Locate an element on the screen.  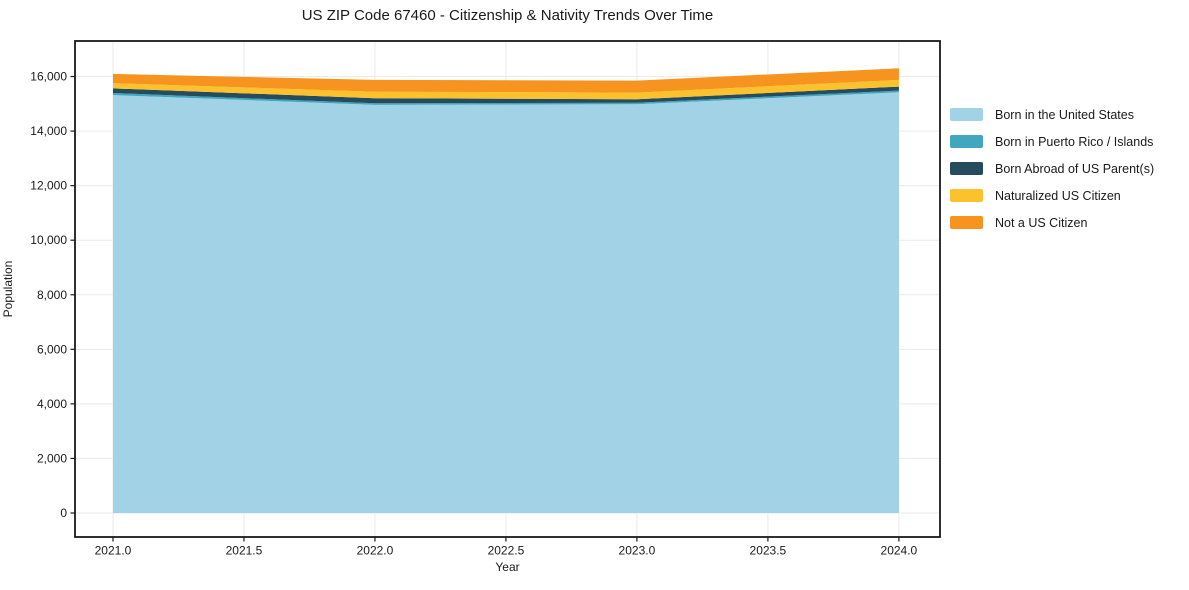
legend-entry-not-a-us-citizen: Not a US Citizen is located at coordinates (1052, 222).